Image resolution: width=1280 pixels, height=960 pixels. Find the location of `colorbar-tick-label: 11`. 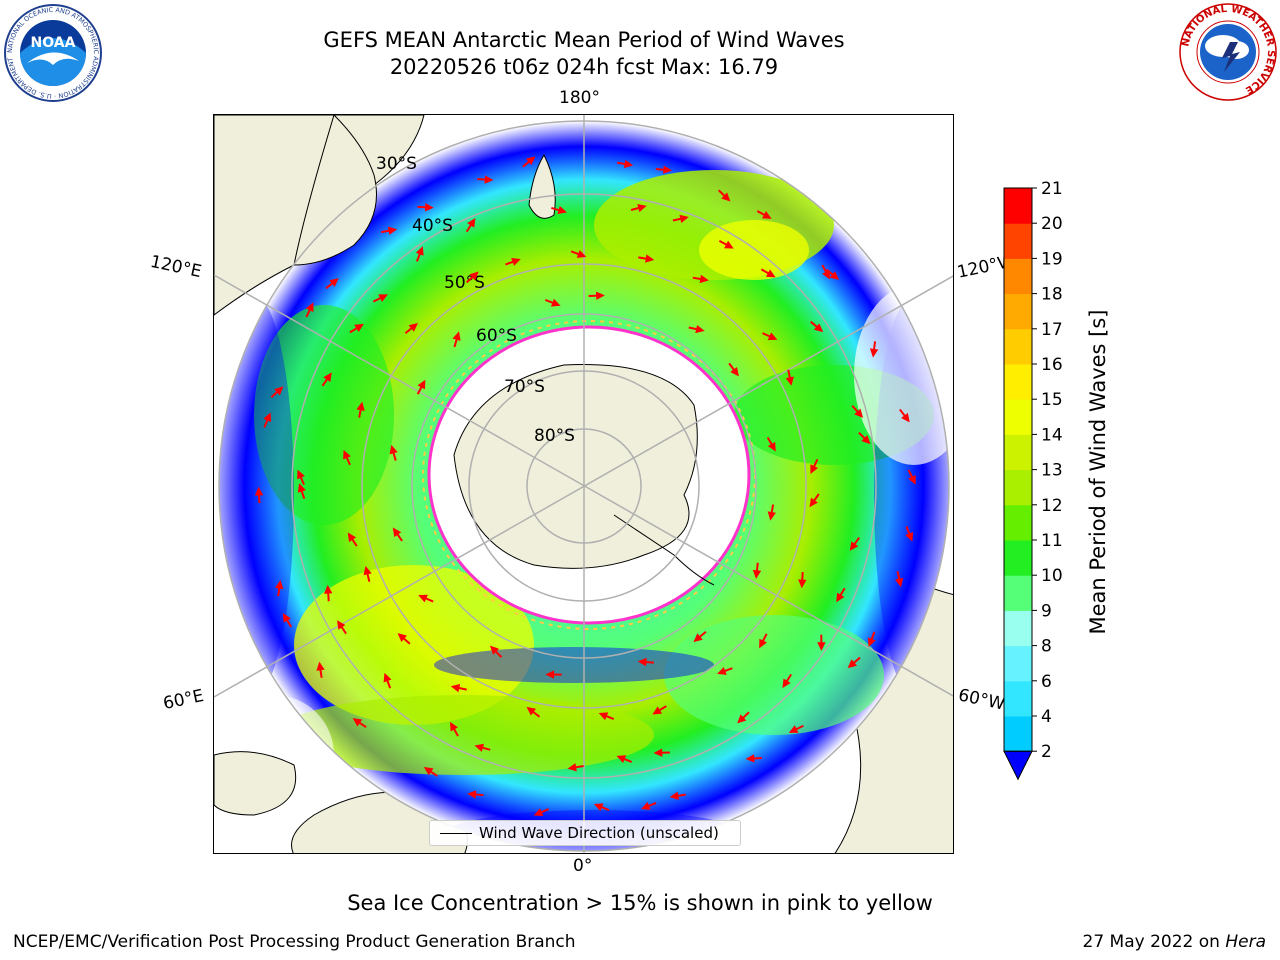

colorbar-tick-label: 11 is located at coordinates (1052, 541).